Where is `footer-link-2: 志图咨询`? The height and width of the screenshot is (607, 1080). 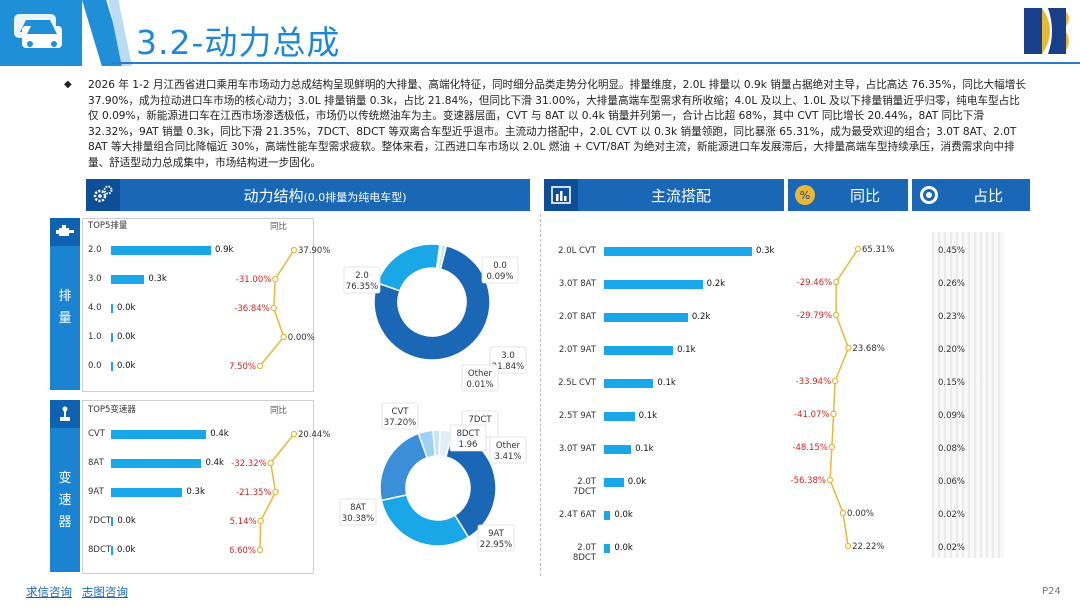
footer-link-2: 志图咨询 is located at coordinates (105, 592).